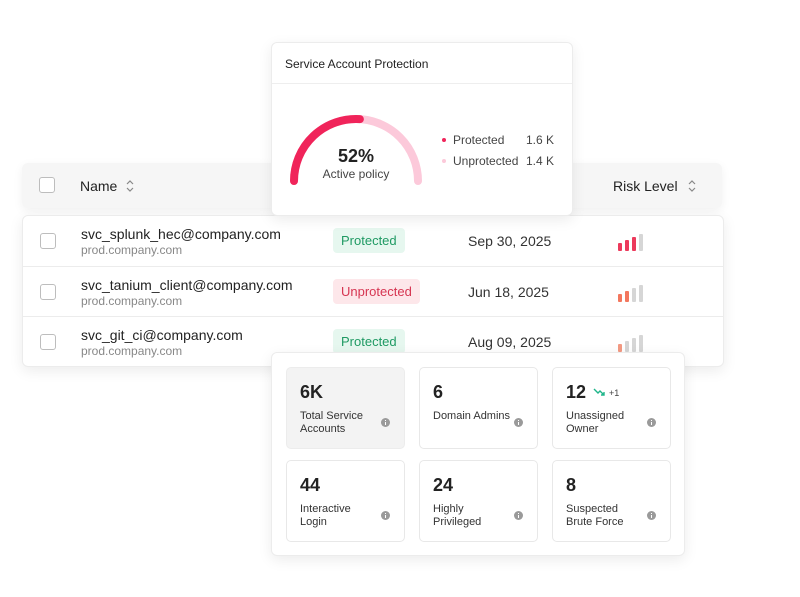 Image resolution: width=800 pixels, height=597 pixels. I want to click on stat-label: Total Service Accounts, so click(331, 422).